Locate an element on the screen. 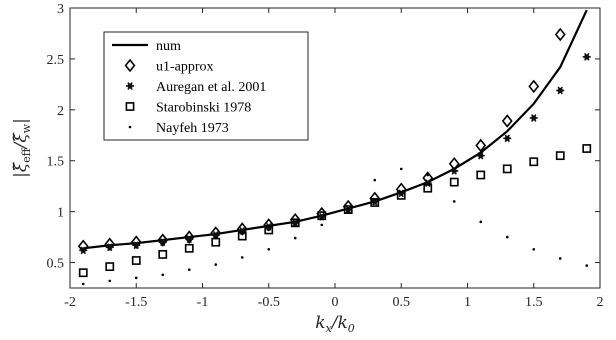 This screenshot has width=616, height=340. legend-label: Nayfeh 1973 is located at coordinates (192, 128).